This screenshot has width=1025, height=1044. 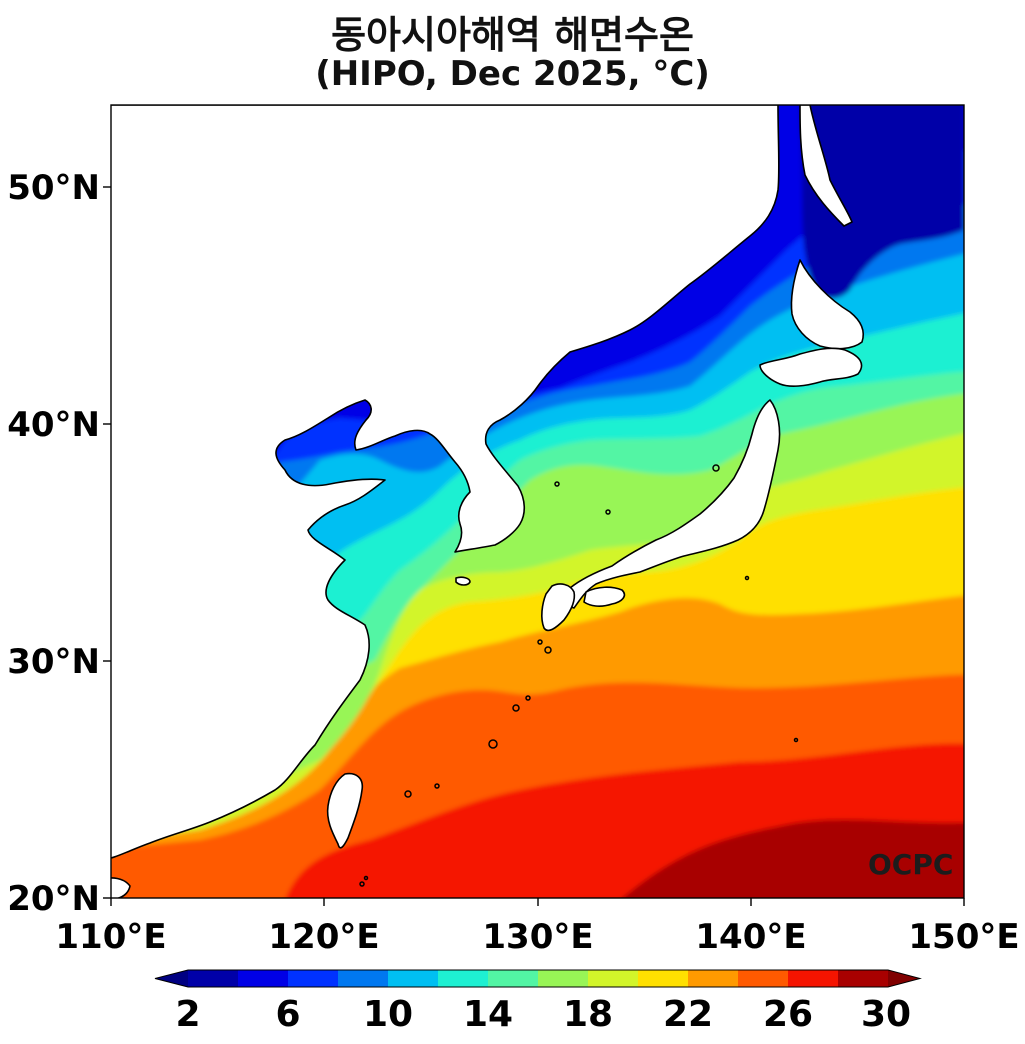 What do you see at coordinates (827, 304) in the screenshot?
I see `russia-coast-right` at bounding box center [827, 304].